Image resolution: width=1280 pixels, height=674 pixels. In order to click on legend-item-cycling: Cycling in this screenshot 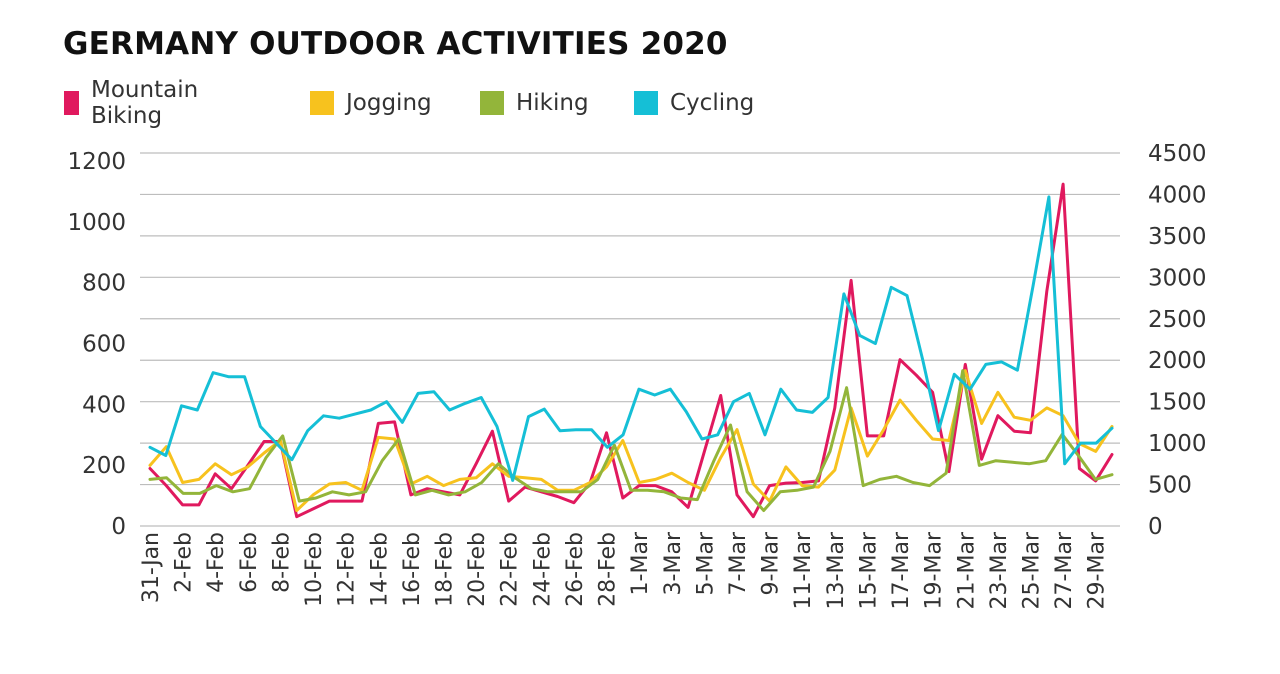, I will do `click(694, 103)`.